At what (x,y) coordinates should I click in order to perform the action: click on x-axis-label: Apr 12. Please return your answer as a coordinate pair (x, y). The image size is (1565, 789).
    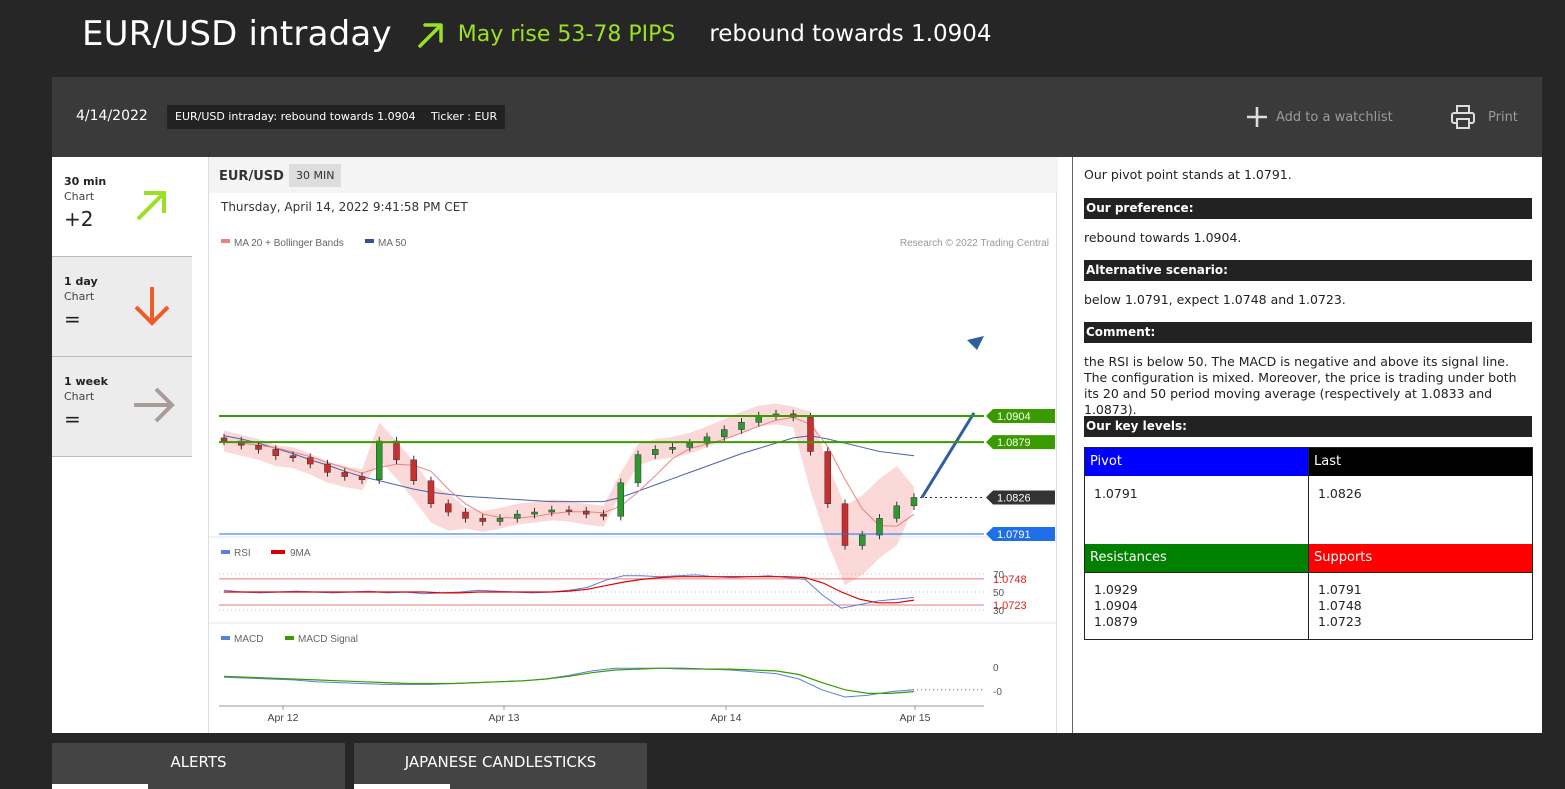
    Looking at the image, I should click on (283, 718).